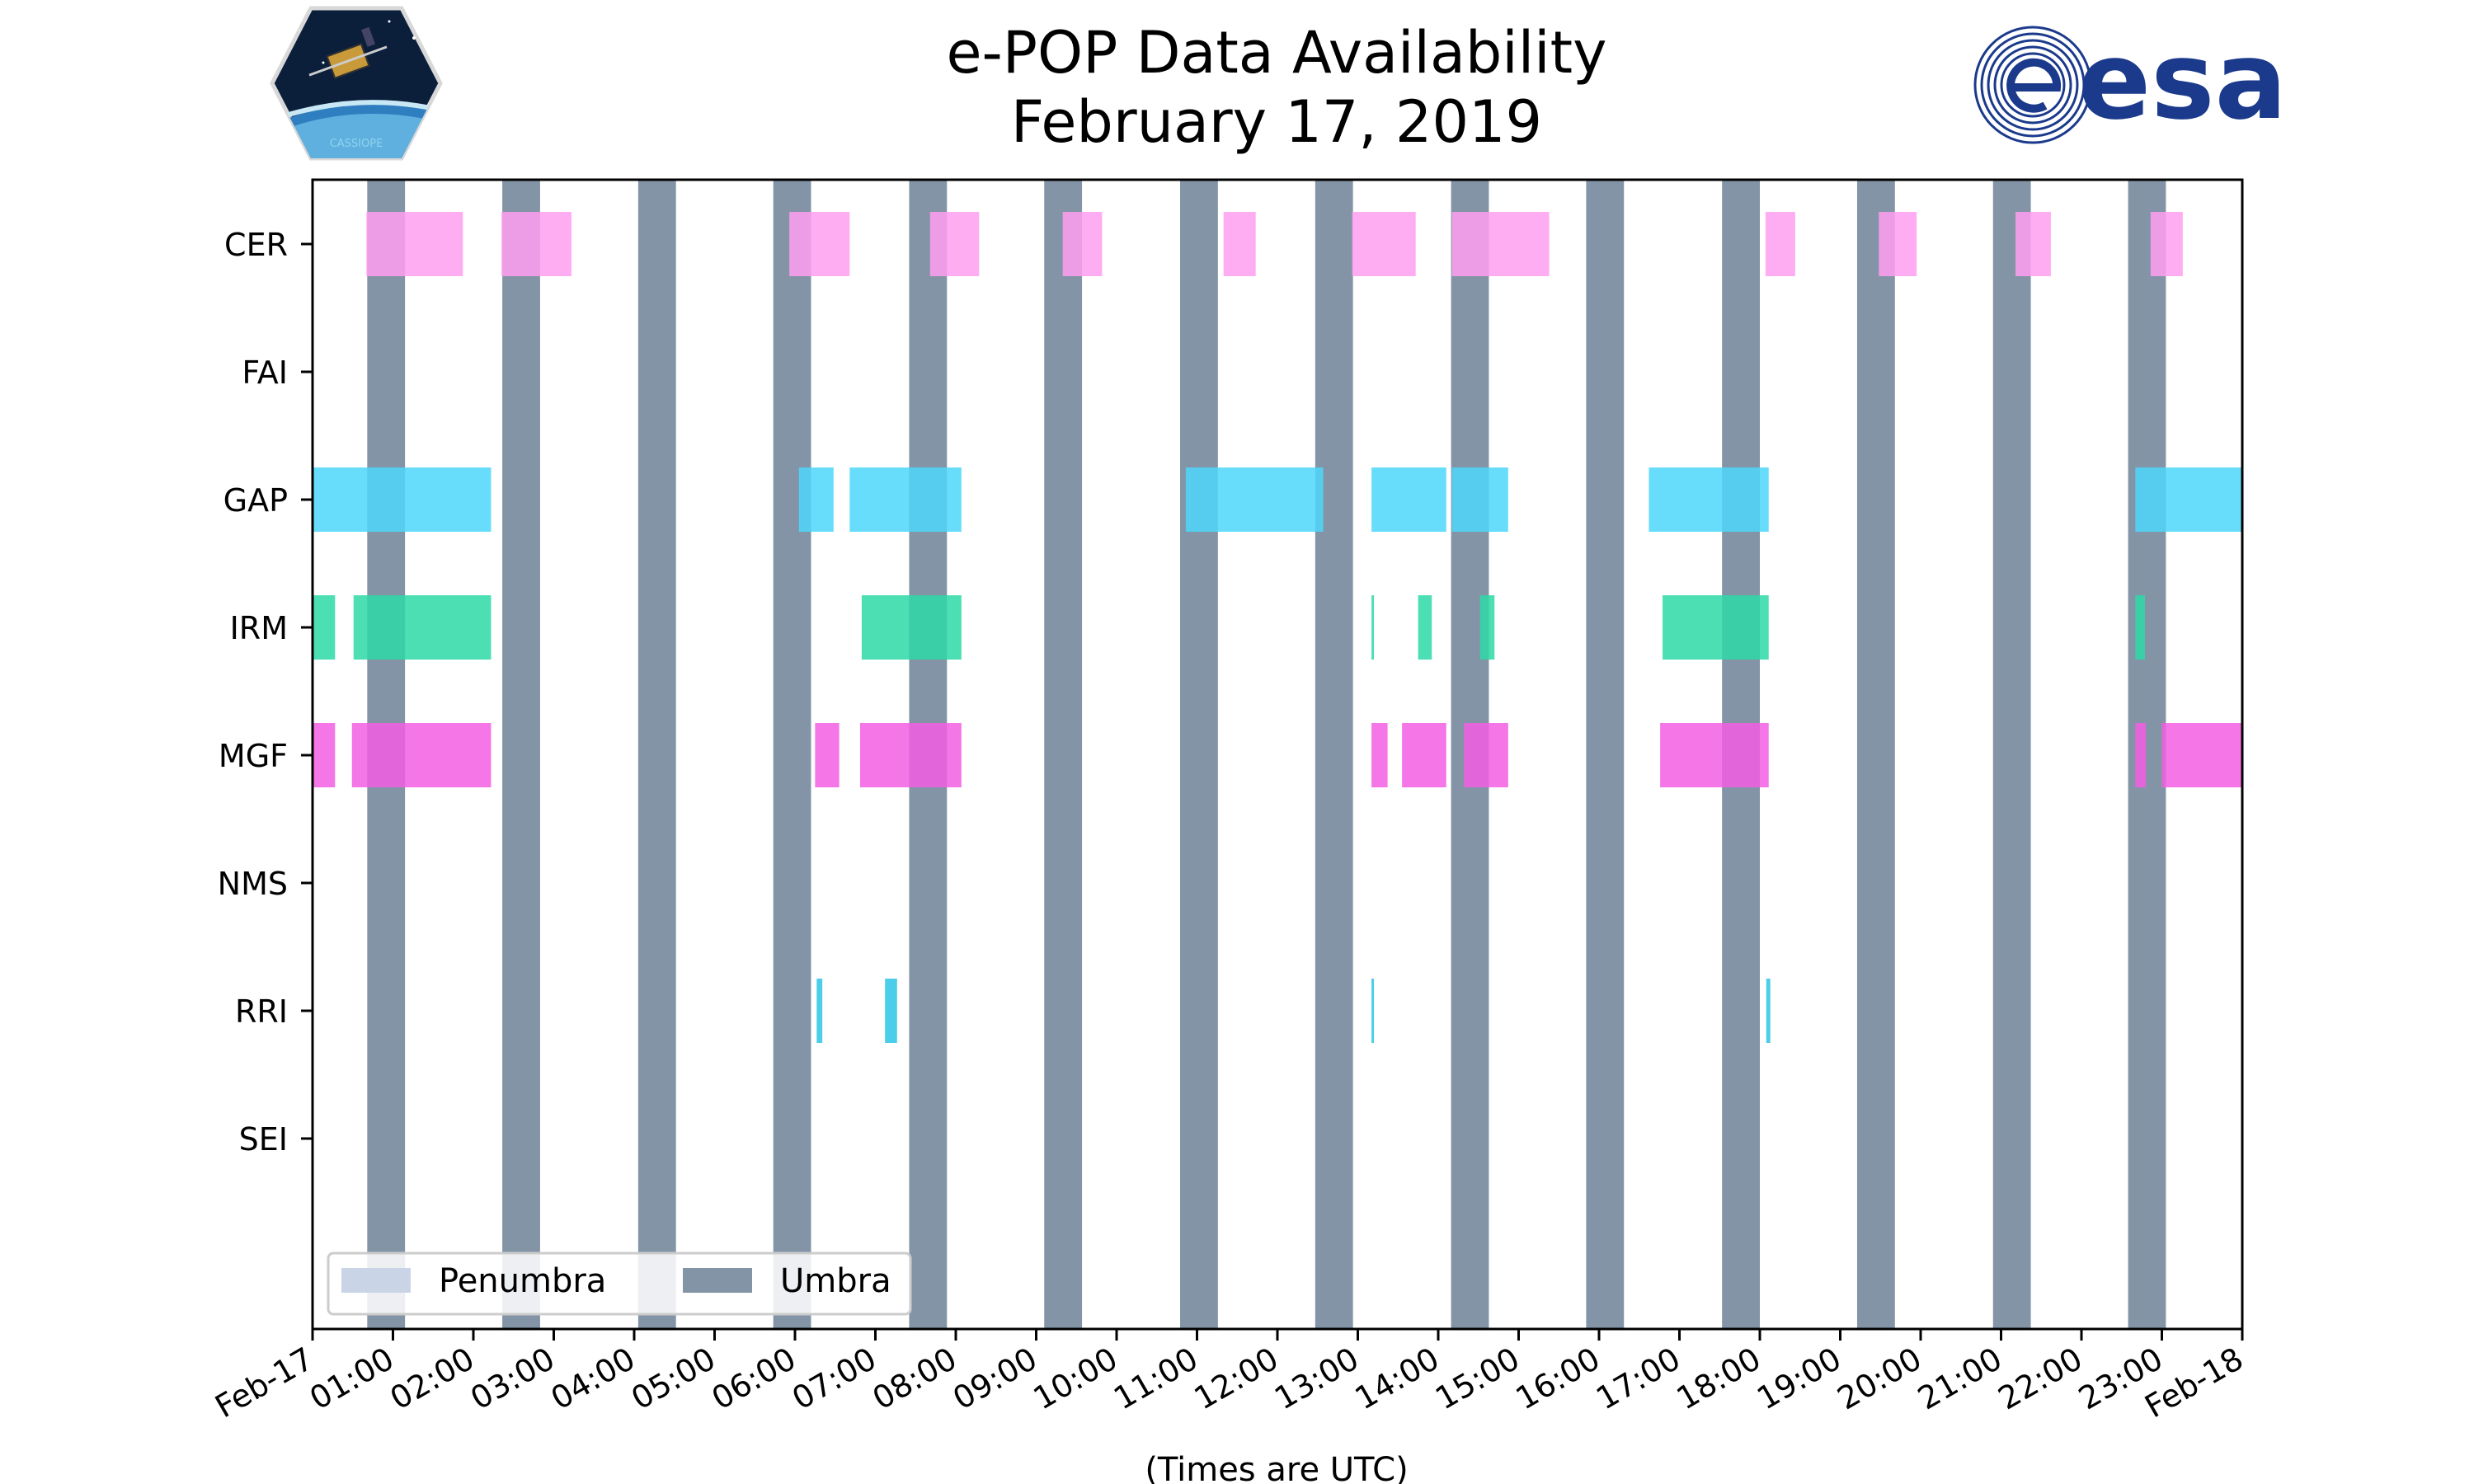  I want to click on cassiope-logo: CASSIOPE, so click(356, 83).